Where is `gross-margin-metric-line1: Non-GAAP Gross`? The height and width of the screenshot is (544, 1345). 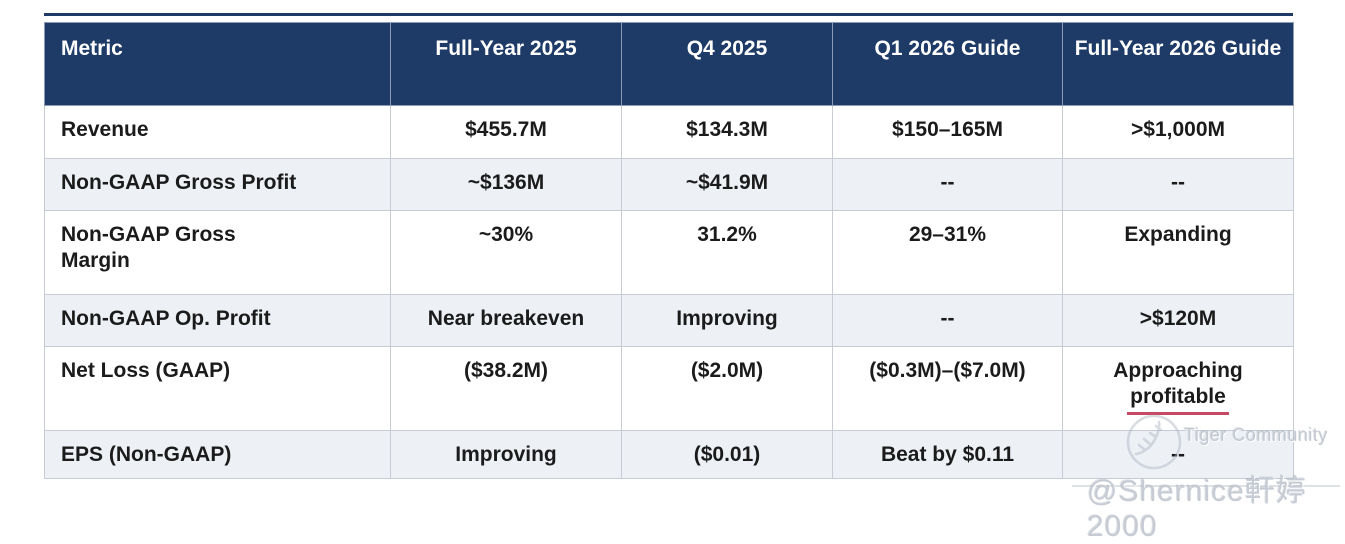
gross-margin-metric-line1: Non-GAAP Gross is located at coordinates (148, 234).